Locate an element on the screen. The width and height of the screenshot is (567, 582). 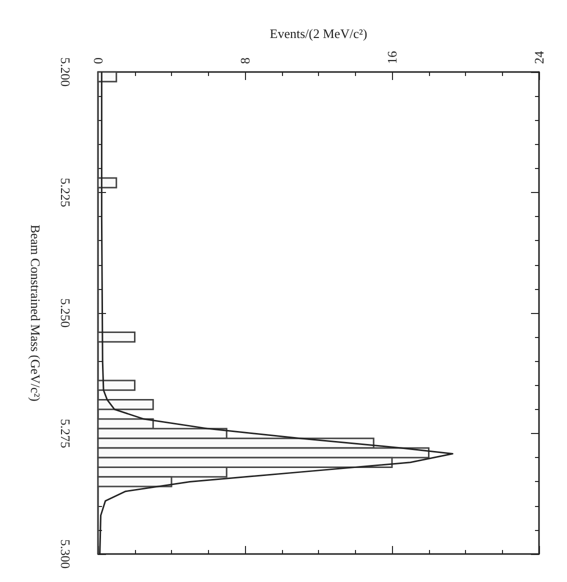
y-tick-label: 5.275 is located at coordinates (65, 433).